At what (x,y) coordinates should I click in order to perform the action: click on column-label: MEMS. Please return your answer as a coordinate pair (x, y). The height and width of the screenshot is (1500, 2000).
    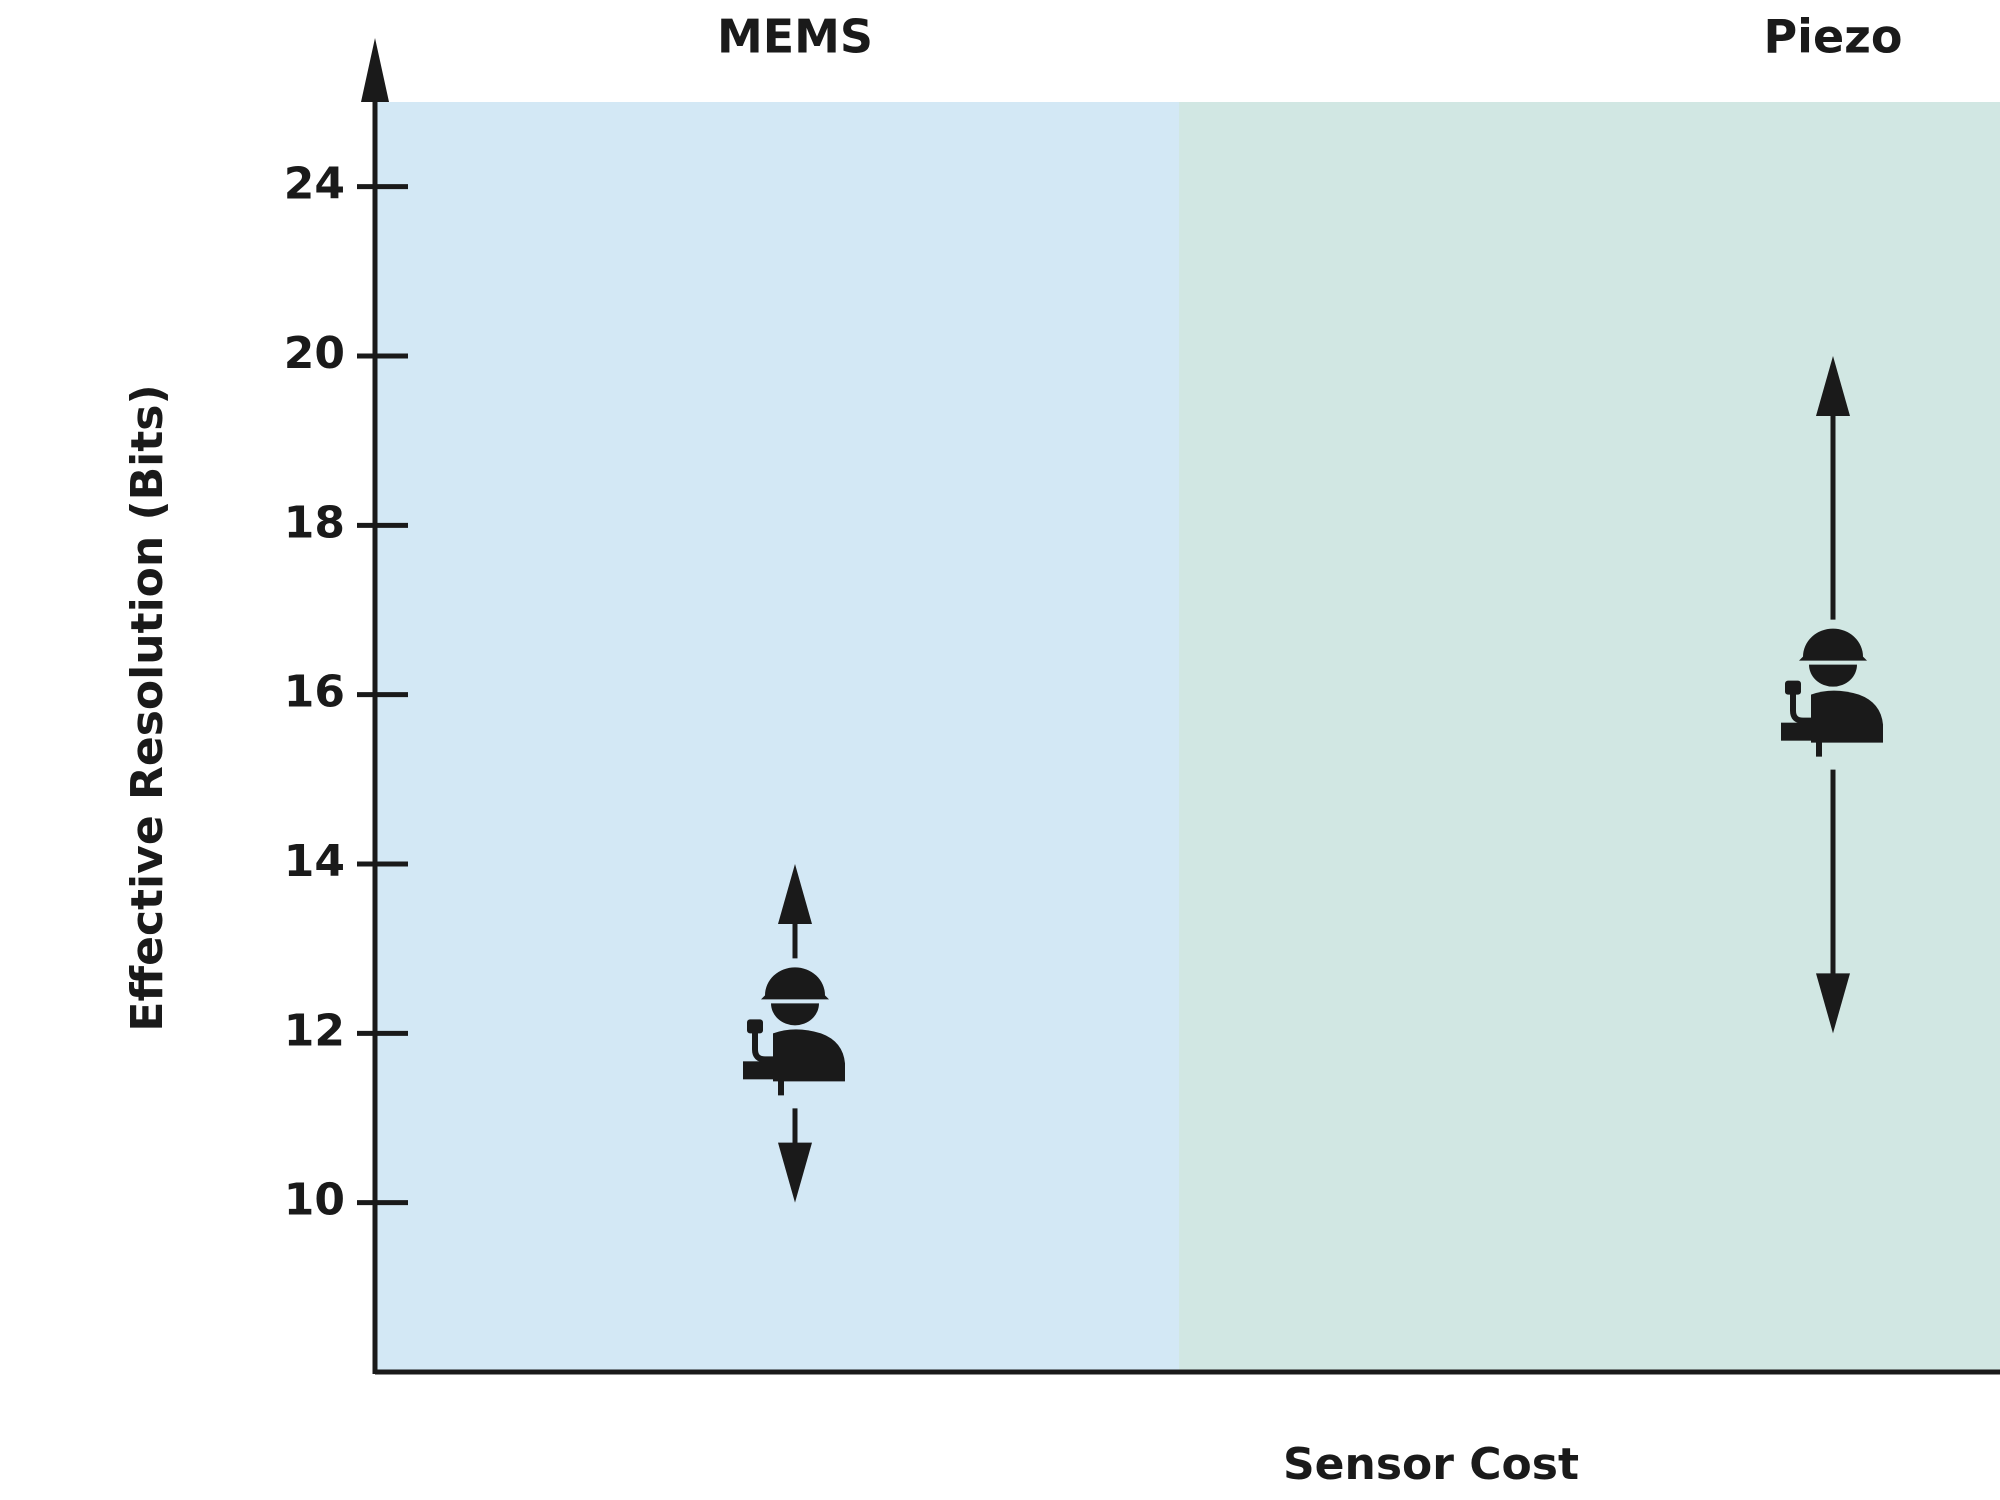
    Looking at the image, I should click on (795, 37).